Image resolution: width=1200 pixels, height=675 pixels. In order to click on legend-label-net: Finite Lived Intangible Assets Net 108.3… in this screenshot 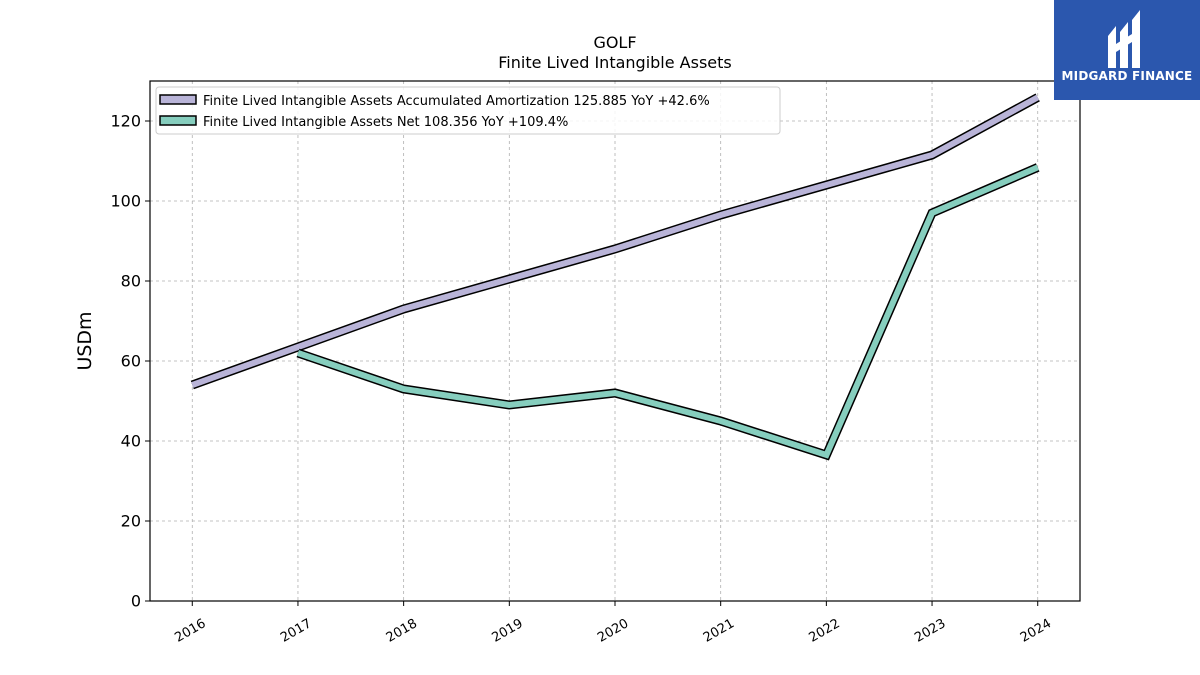, I will do `click(385, 122)`.